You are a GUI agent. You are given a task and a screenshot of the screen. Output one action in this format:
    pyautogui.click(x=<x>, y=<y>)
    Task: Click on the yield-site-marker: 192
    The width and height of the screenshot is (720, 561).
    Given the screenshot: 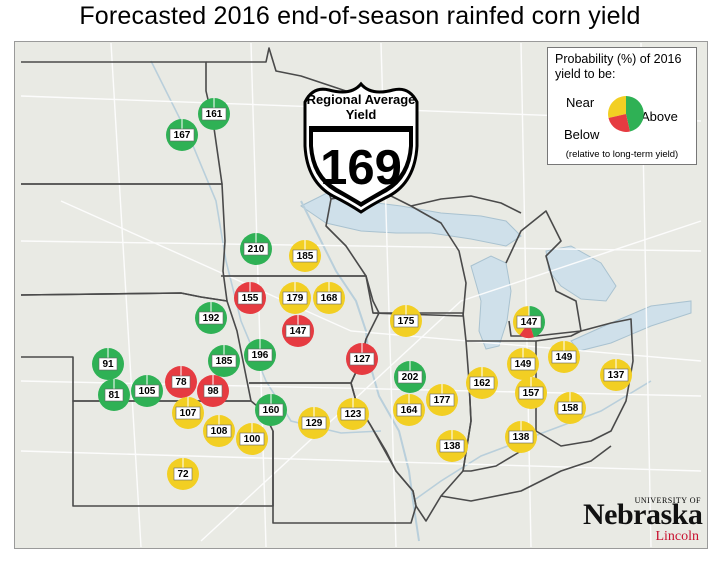 What is the action you would take?
    pyautogui.click(x=211, y=318)
    